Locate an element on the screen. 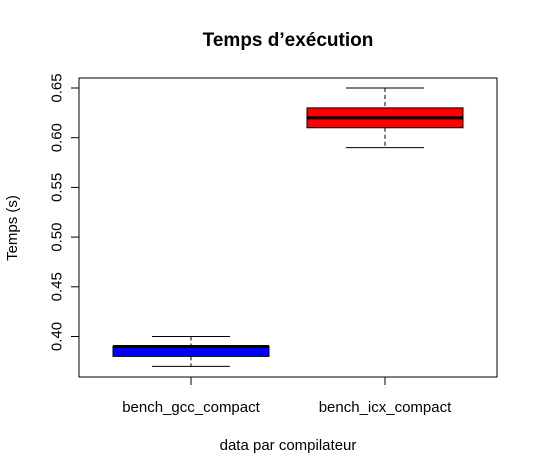 The image size is (538, 475). y-tick-label: 0.60 is located at coordinates (57, 137).